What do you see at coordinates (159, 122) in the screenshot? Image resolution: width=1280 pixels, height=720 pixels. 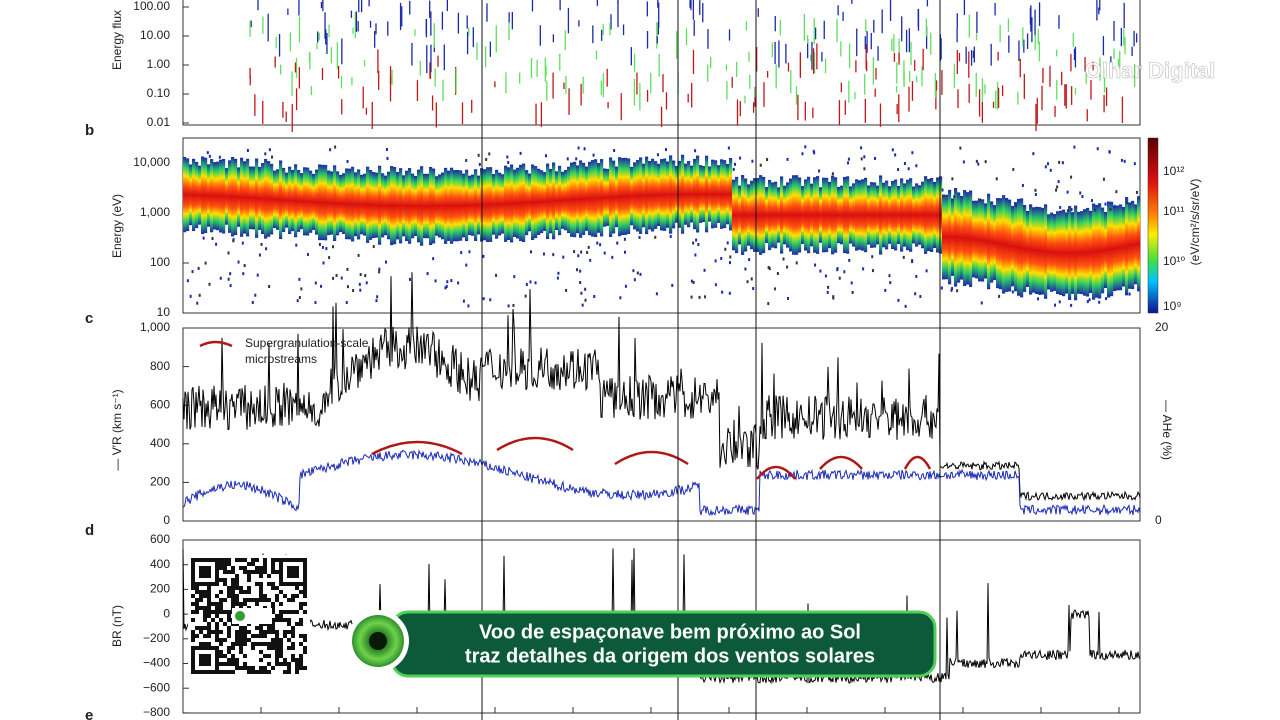 I see `y-tick-label: 0.01` at bounding box center [159, 122].